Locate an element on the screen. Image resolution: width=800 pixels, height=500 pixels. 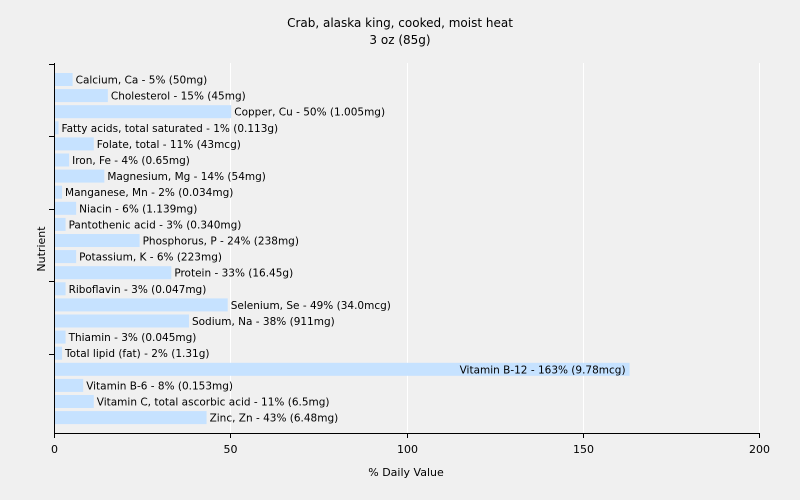
bar-label: Sodium, Na - 38% (911mg) is located at coordinates (263, 322).